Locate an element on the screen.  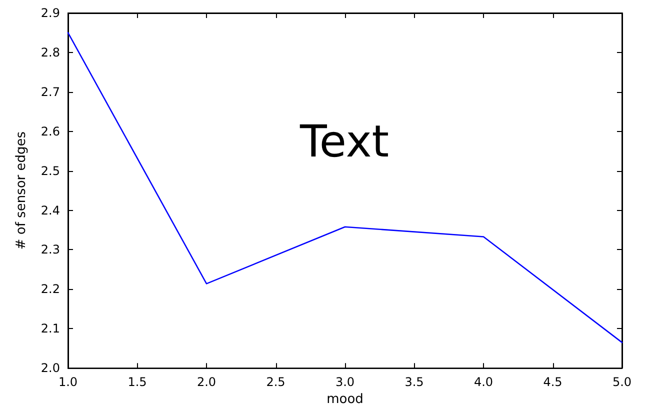
y-tick-label: 2.3 is located at coordinates (50, 249).